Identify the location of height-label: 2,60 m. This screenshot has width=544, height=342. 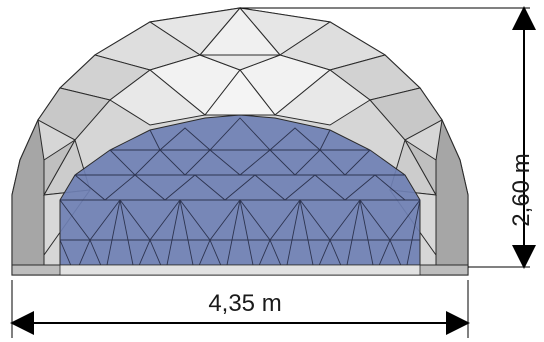
(521, 190).